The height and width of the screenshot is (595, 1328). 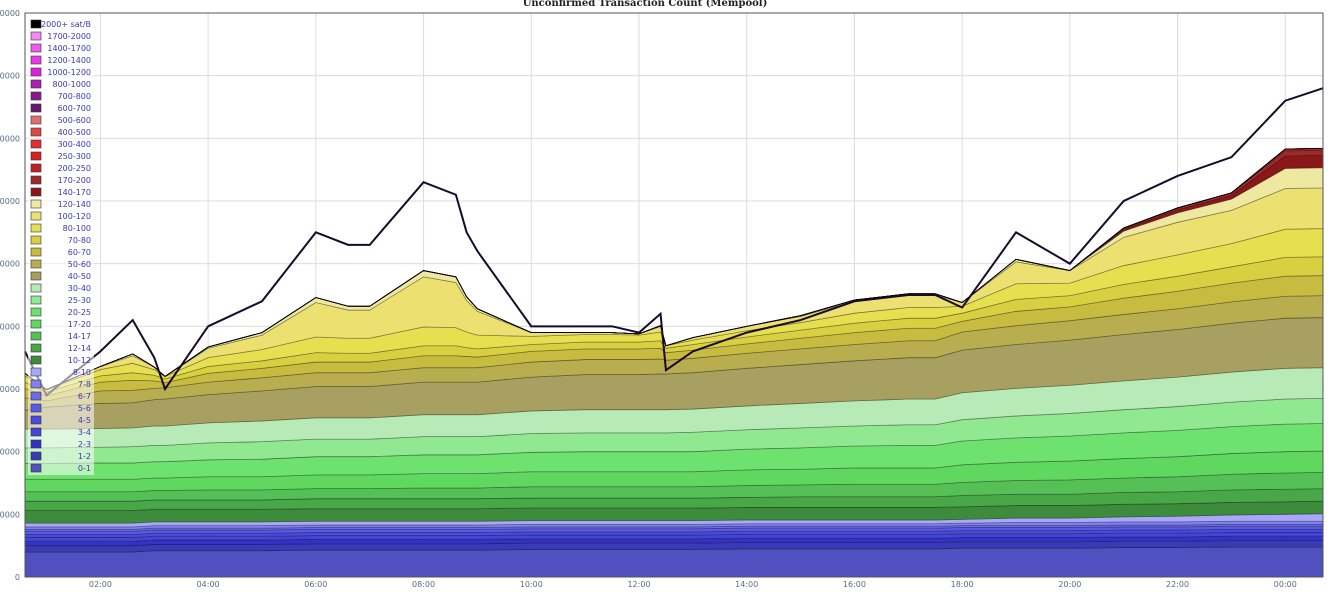 I want to click on x-tick-label: 22:00, so click(x=1177, y=584).